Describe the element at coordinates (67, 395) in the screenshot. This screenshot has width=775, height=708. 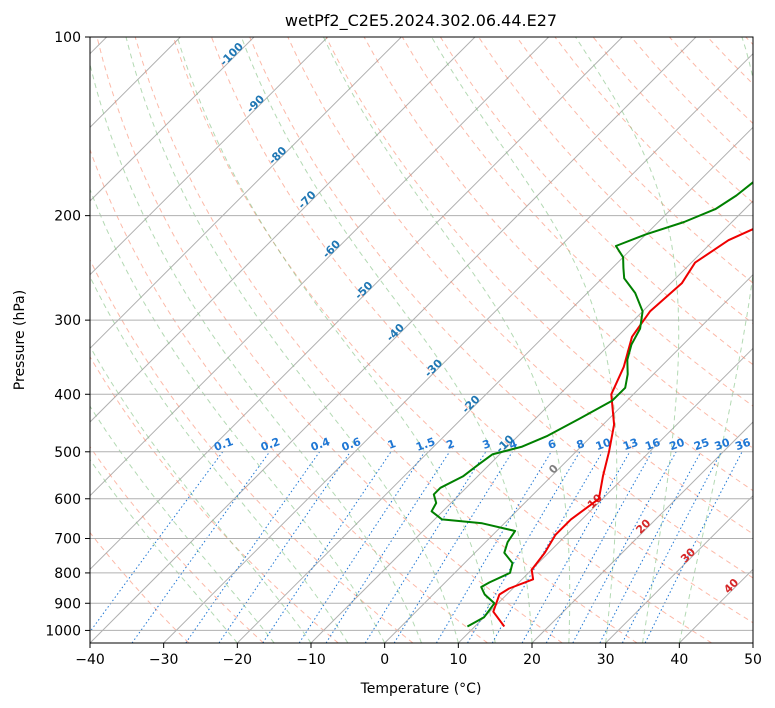
I see `y-tick-label: 400` at that location.